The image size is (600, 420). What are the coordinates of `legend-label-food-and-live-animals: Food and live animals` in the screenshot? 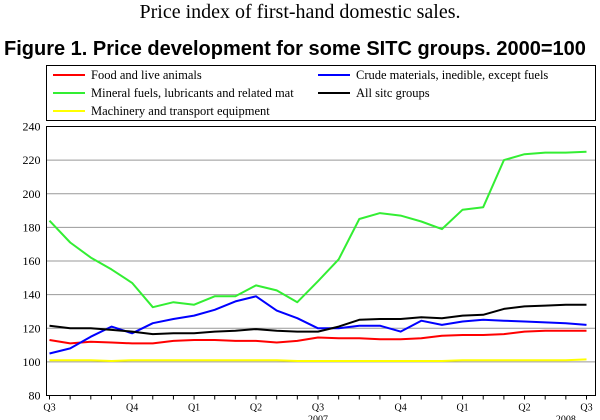 It's located at (146, 75).